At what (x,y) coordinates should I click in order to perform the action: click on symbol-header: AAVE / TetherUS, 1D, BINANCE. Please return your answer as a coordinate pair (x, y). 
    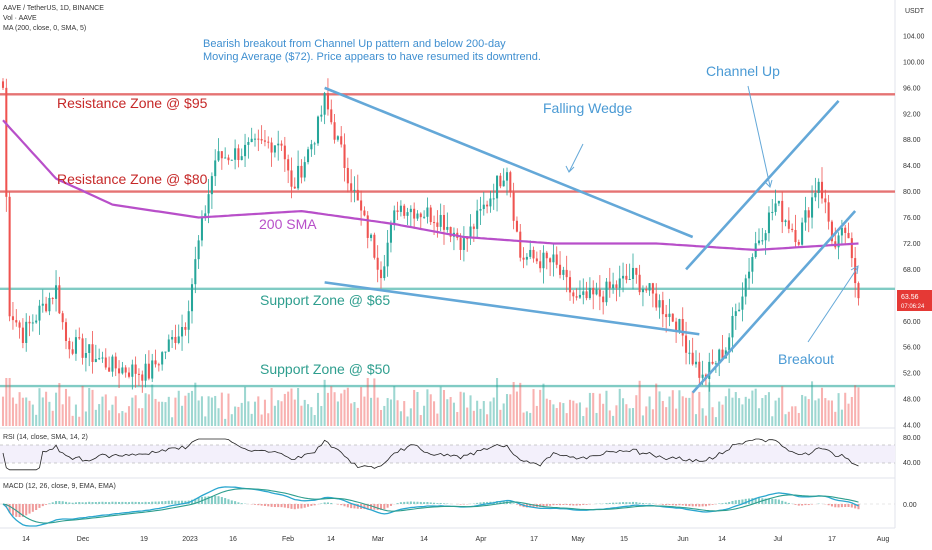
    Looking at the image, I should click on (53, 8).